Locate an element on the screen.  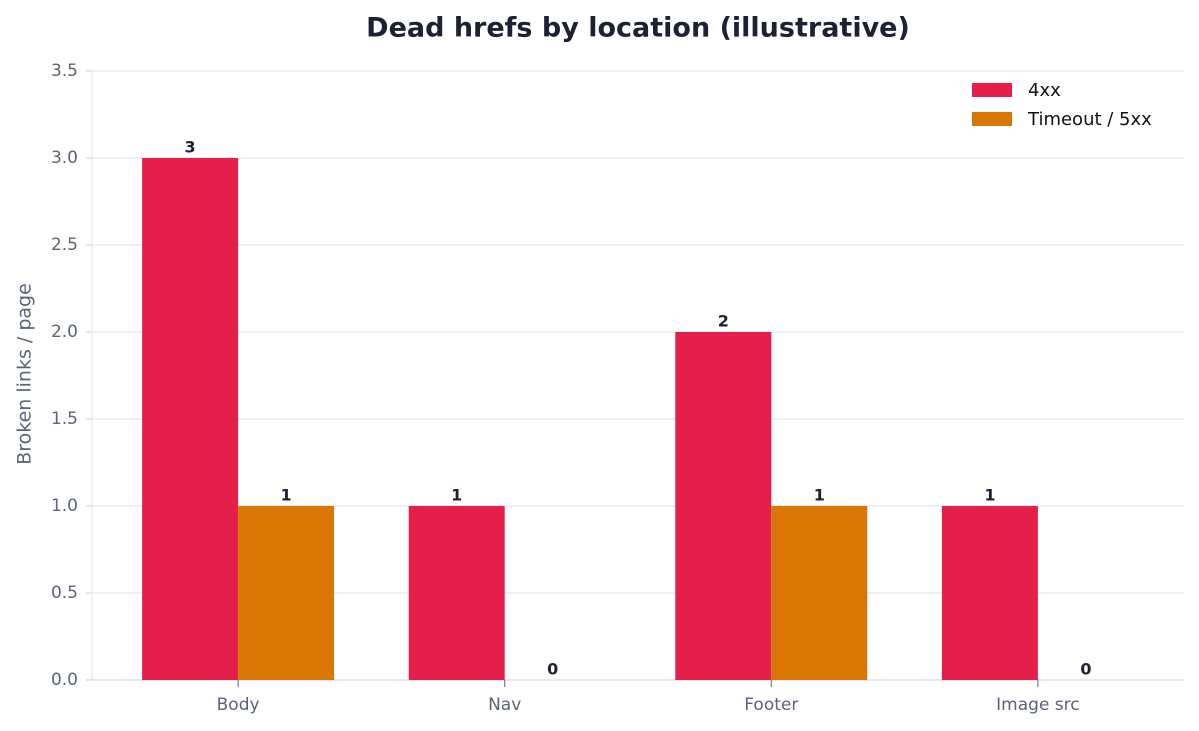
value-label: 3 is located at coordinates (190, 147).